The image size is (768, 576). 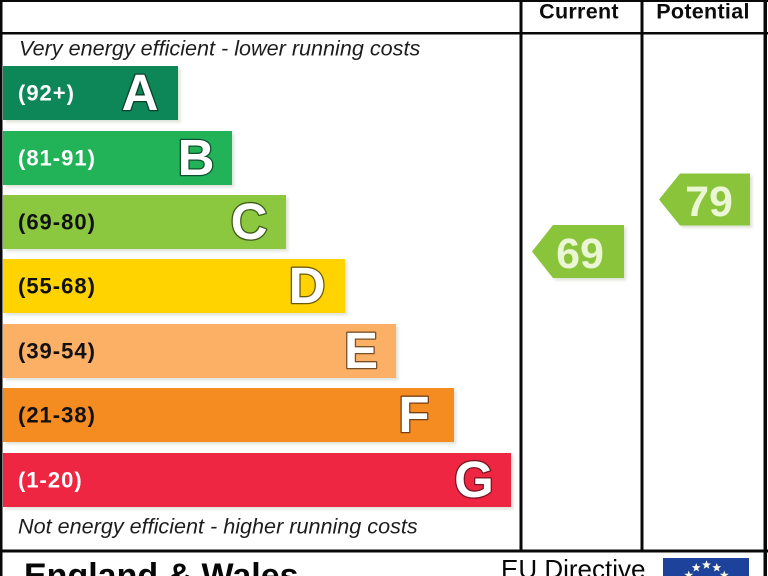 I want to click on svg-text: (55-68), so click(x=57, y=286).